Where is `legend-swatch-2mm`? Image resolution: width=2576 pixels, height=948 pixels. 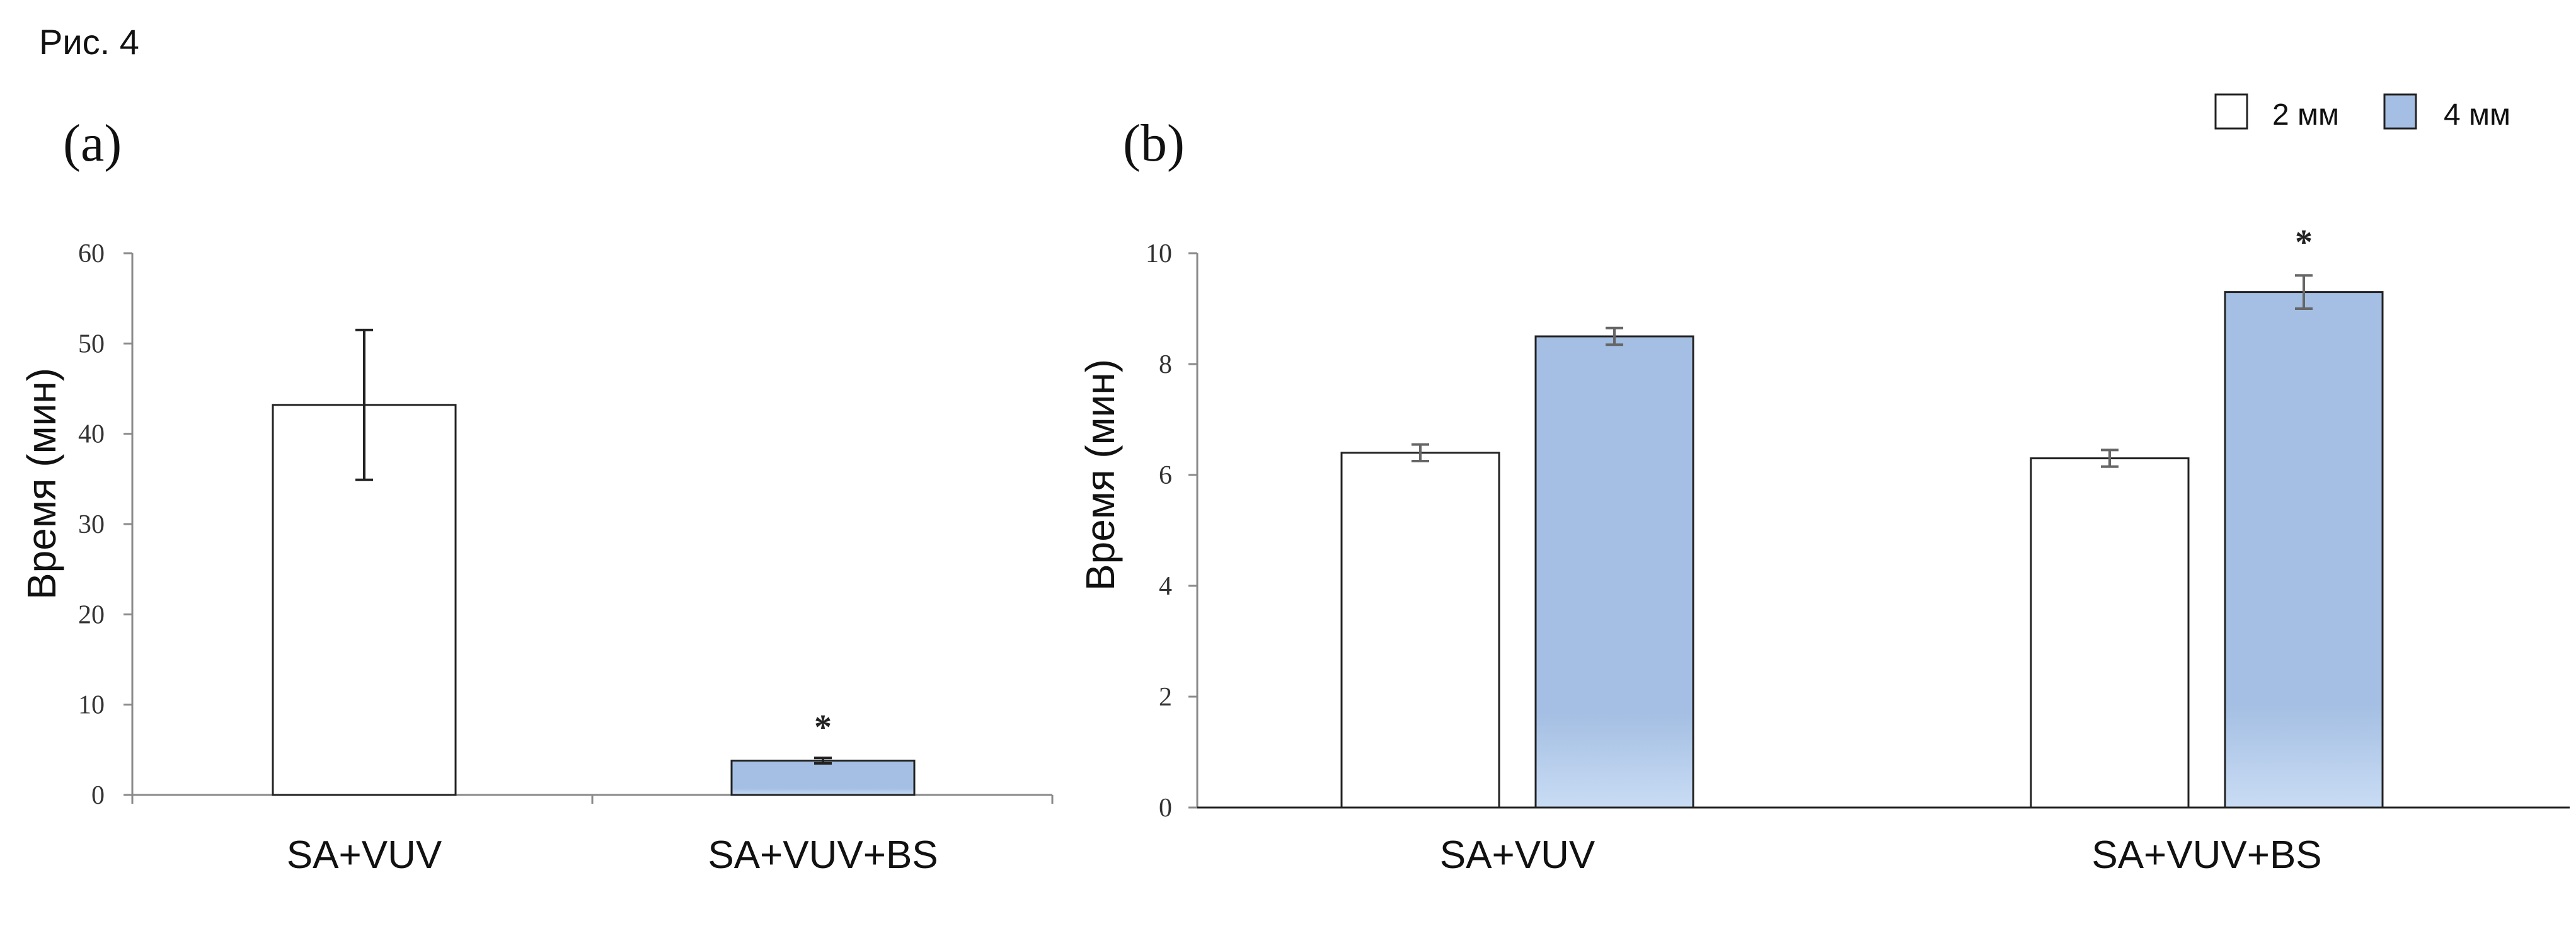 legend-swatch-2mm is located at coordinates (2231, 111).